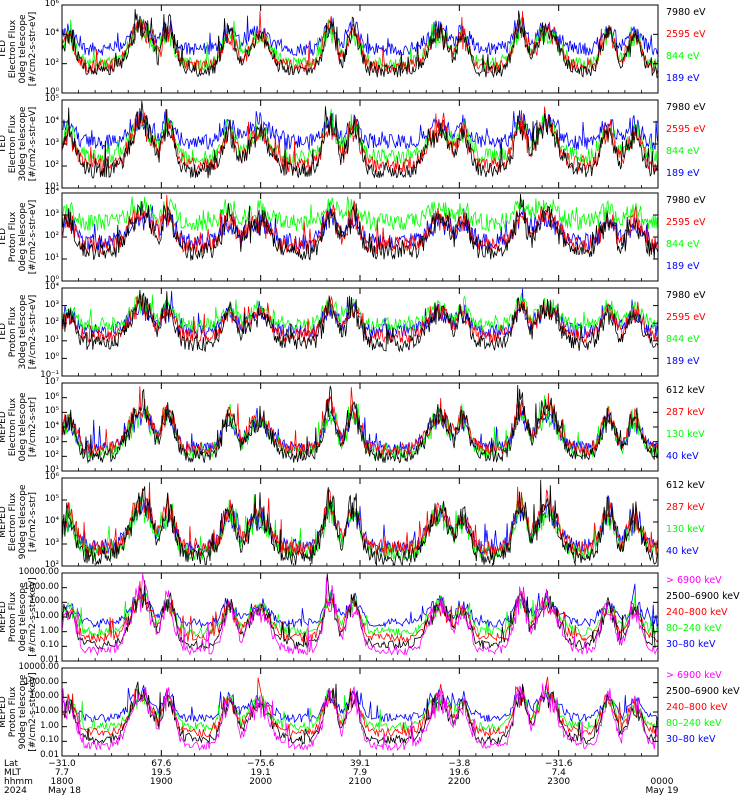  I want to click on x-lat-label: −31.0, so click(62, 764).